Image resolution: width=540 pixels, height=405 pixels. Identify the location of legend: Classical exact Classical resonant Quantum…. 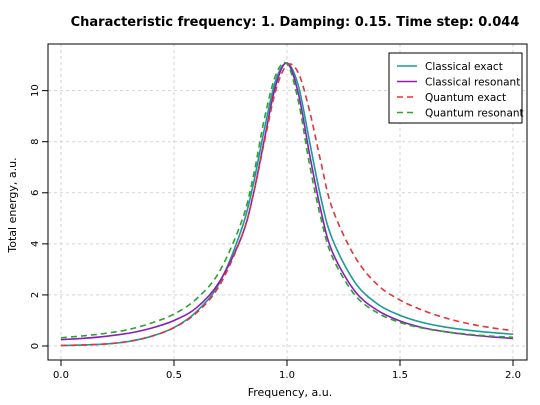
(456, 88).